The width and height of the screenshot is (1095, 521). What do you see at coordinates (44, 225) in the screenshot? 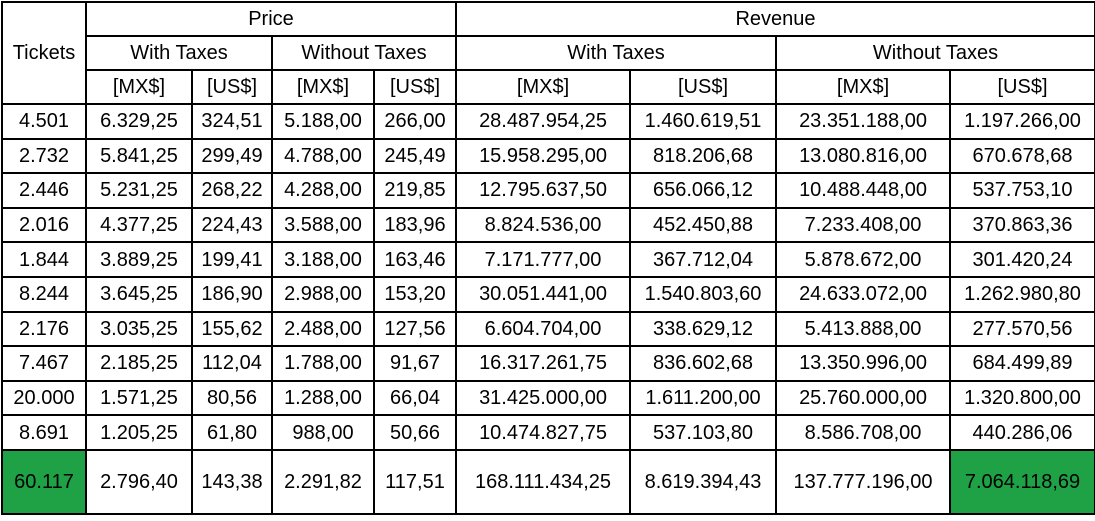
I see `cell-tickets: 2.016` at bounding box center [44, 225].